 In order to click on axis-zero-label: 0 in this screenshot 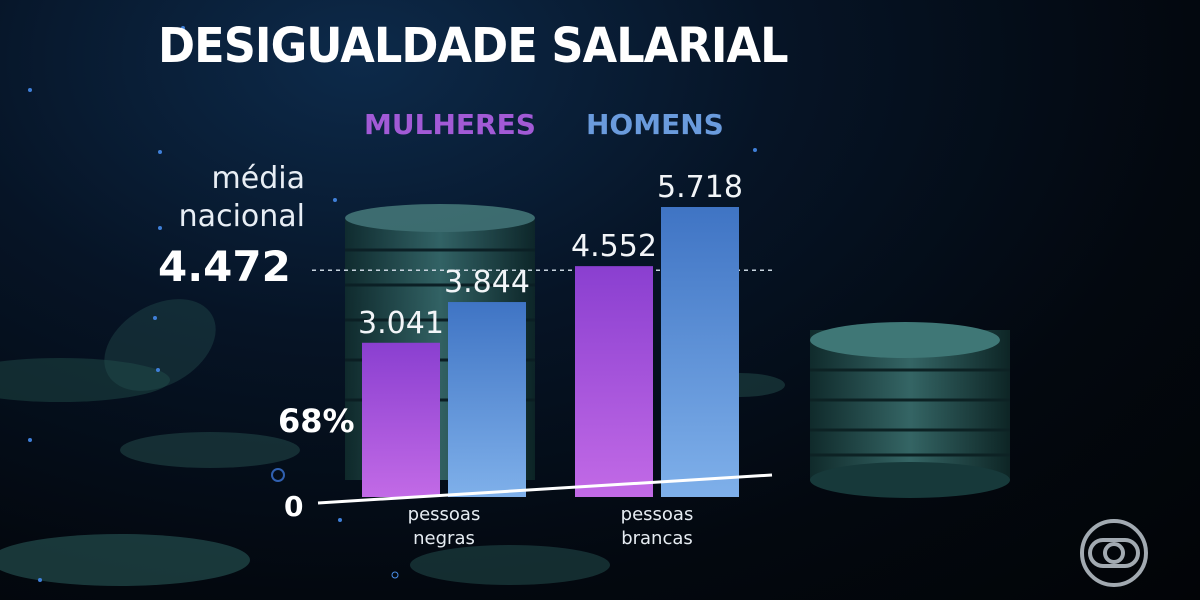, I will do `click(294, 506)`.